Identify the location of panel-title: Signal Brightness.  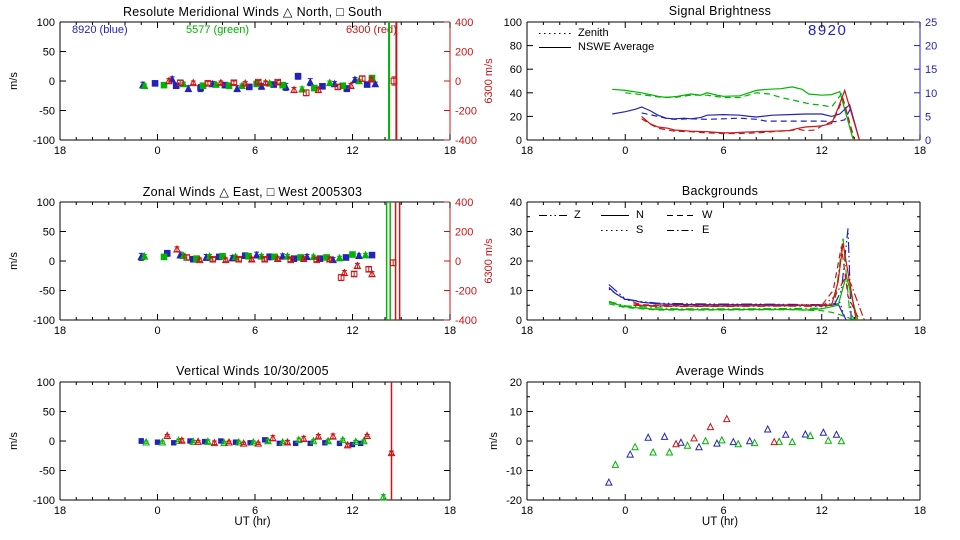
(720, 11).